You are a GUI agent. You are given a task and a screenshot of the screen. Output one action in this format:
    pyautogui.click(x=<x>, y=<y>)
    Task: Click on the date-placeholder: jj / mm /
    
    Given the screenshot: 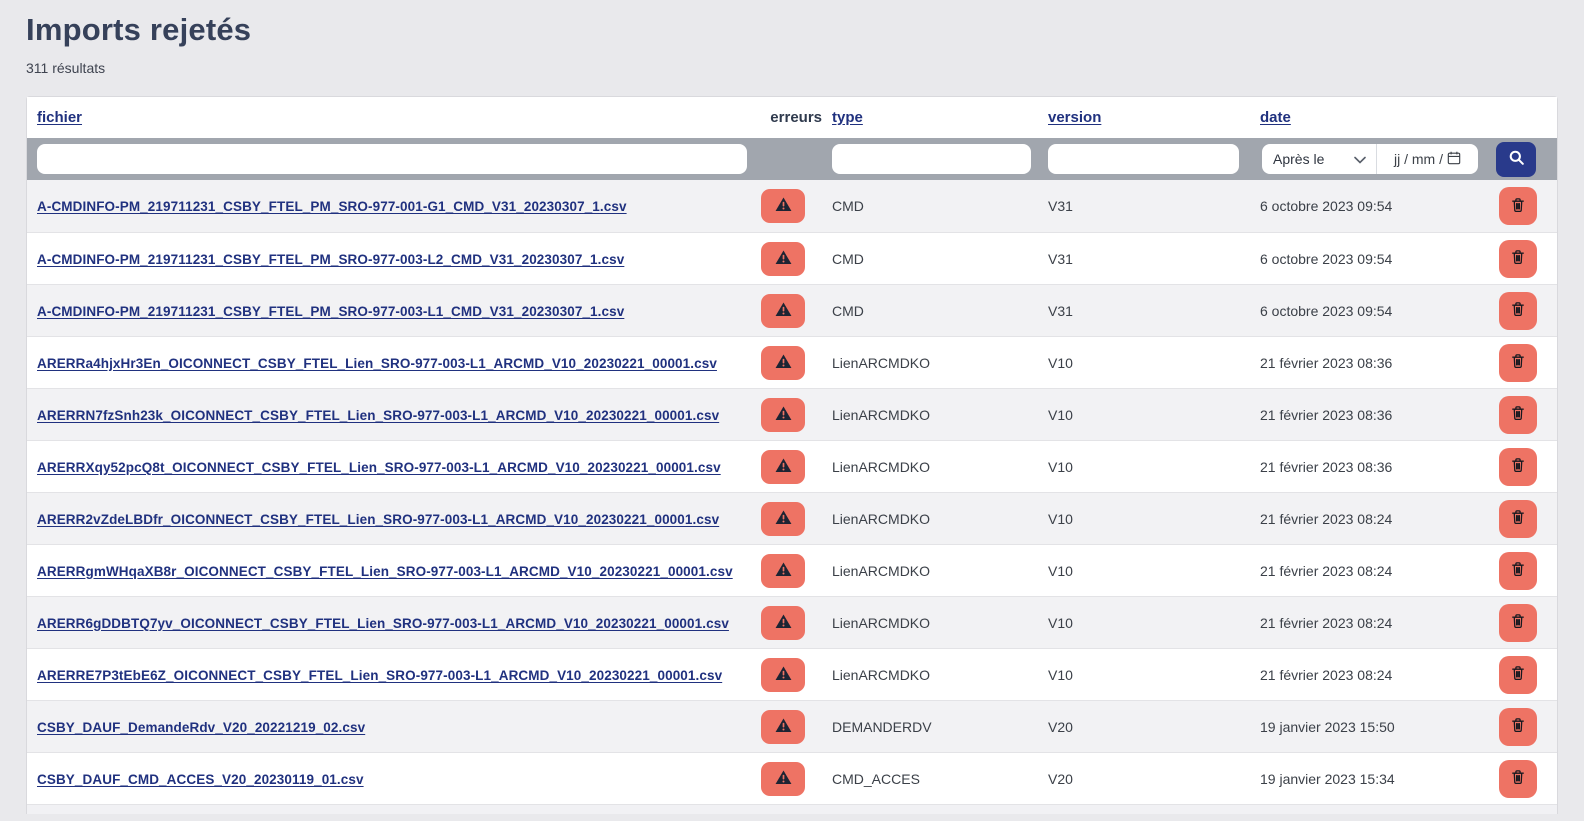 What is the action you would take?
    pyautogui.click(x=1418, y=159)
    